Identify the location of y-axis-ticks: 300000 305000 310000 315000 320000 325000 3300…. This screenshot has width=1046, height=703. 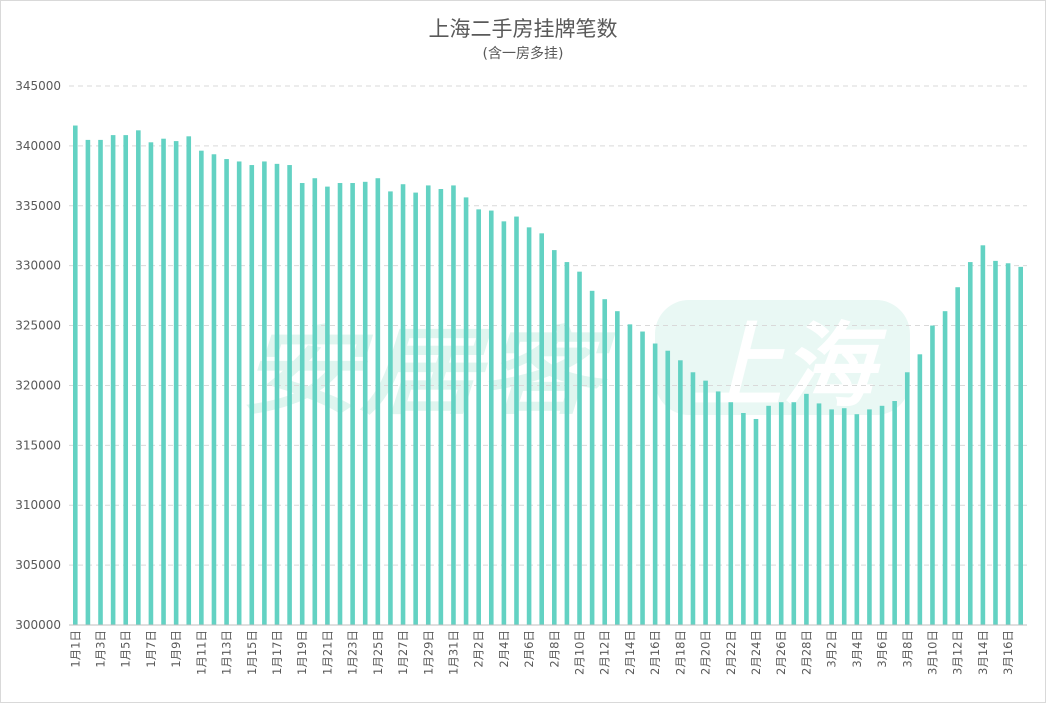
(38, 355).